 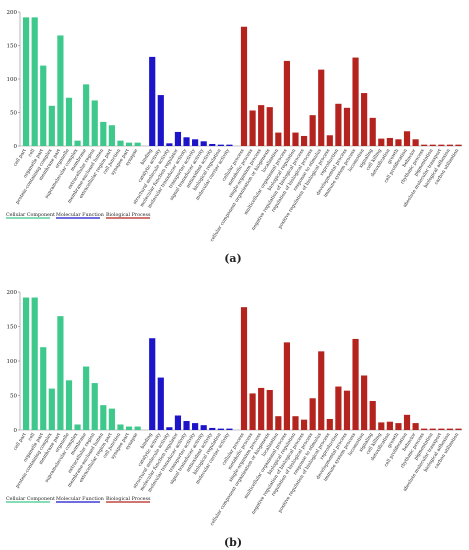 What do you see at coordinates (16, 431) in the screenshot?
I see `y-tick-label: 0` at bounding box center [16, 431].